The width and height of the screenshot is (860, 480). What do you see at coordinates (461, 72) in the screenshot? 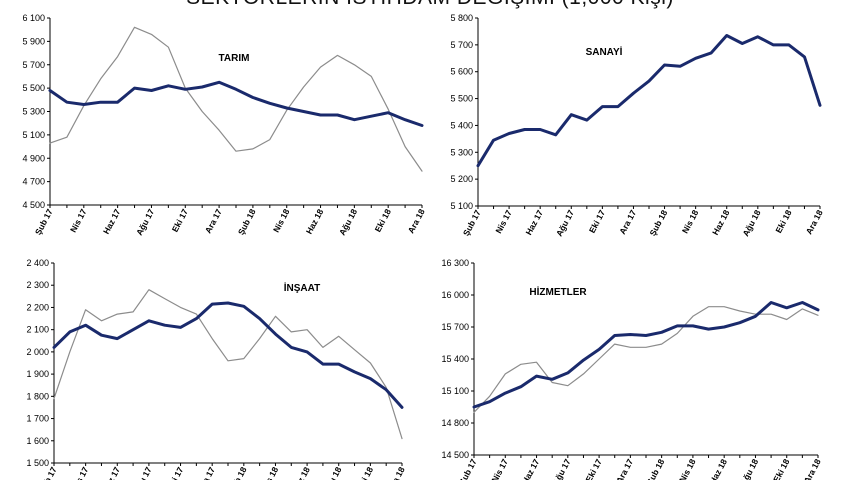
I see `y-tick-label: 5 600` at bounding box center [461, 72].